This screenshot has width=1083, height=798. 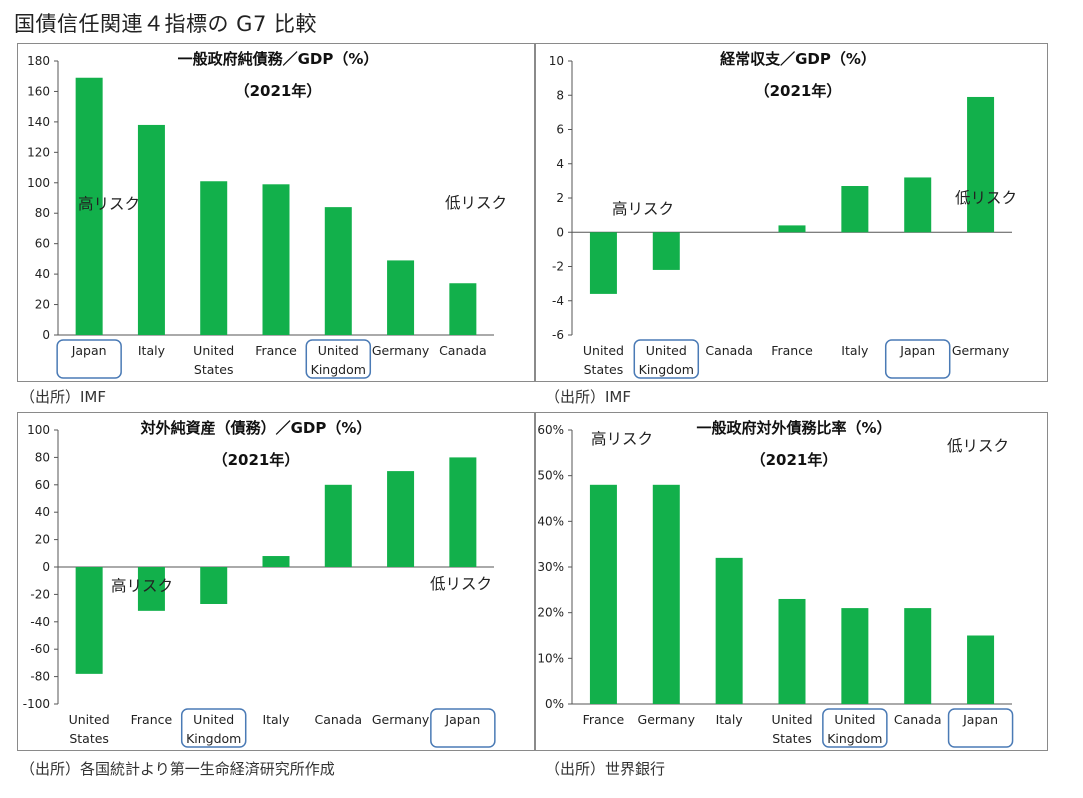 What do you see at coordinates (40, 622) in the screenshot?
I see `y-tick-label: -40` at bounding box center [40, 622].